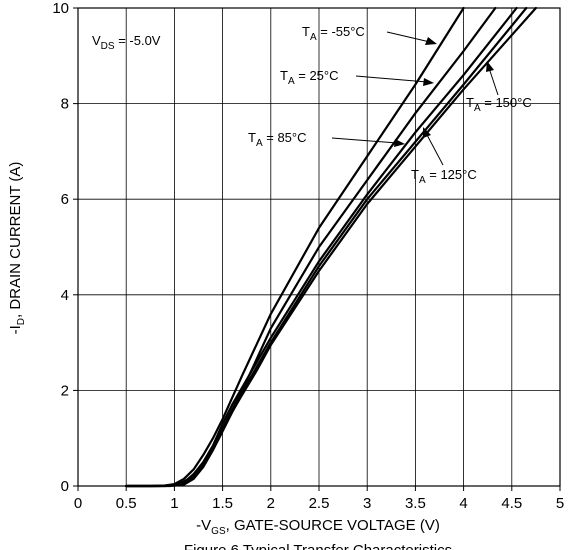 The width and height of the screenshot is (572, 550). What do you see at coordinates (309, 77) in the screenshot?
I see `series-label-1: TA = 25°C` at bounding box center [309, 77].